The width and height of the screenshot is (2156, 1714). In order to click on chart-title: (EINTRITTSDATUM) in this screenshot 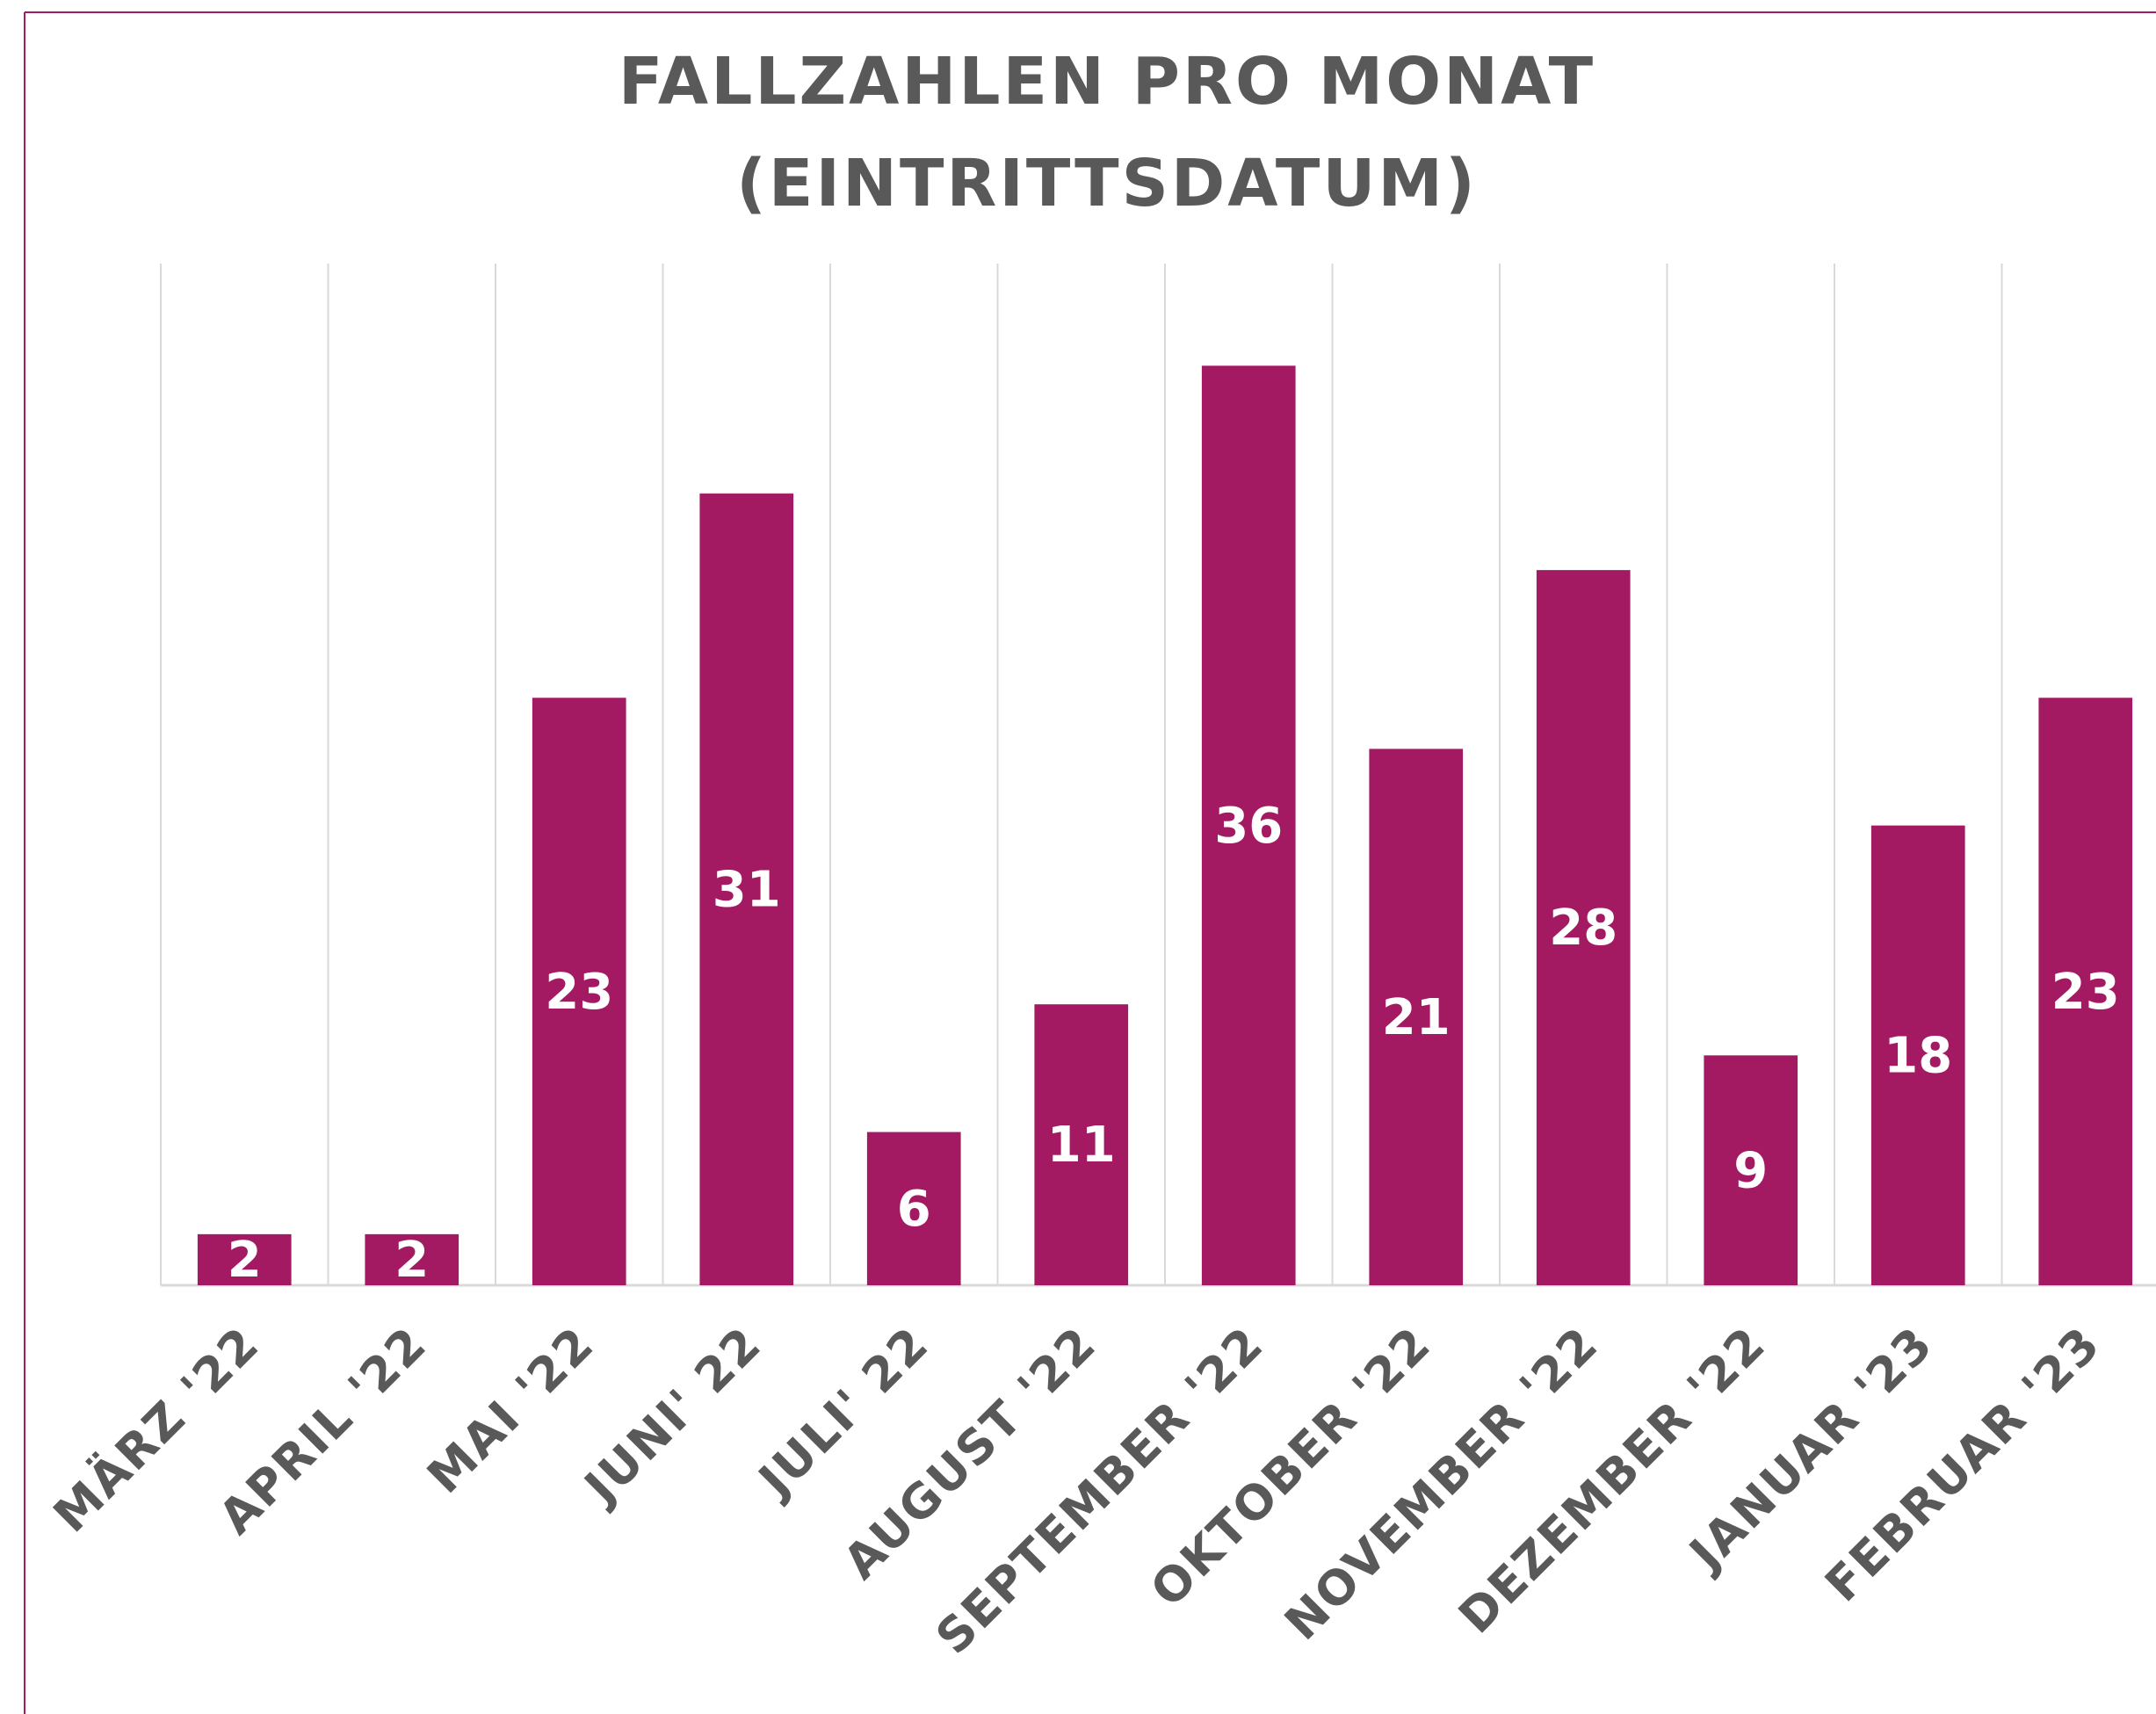, I will do `click(1107, 184)`.